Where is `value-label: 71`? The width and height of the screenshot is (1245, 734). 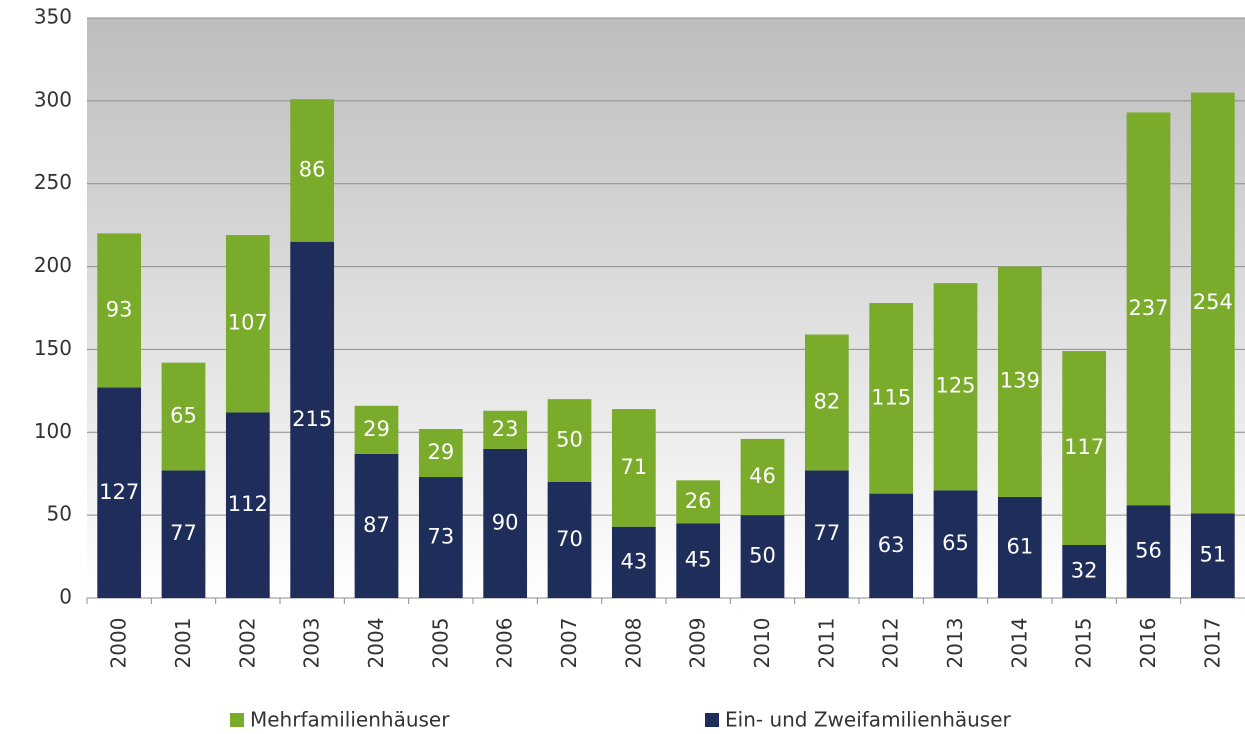
value-label: 71 is located at coordinates (633, 467).